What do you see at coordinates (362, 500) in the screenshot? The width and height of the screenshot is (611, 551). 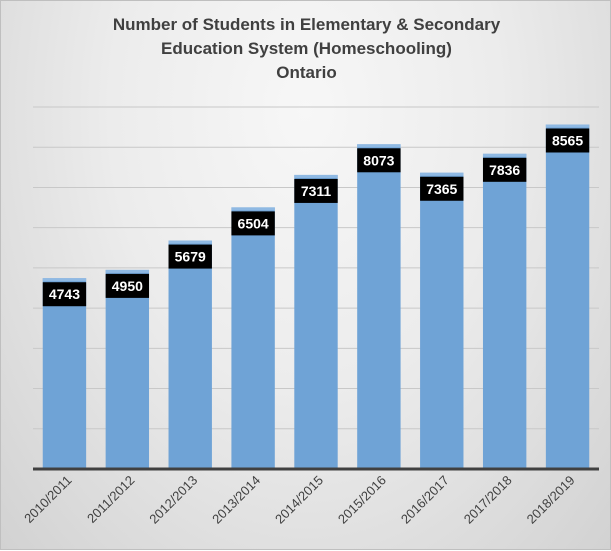 I see `x-tick-label: 2015/2016` at bounding box center [362, 500].